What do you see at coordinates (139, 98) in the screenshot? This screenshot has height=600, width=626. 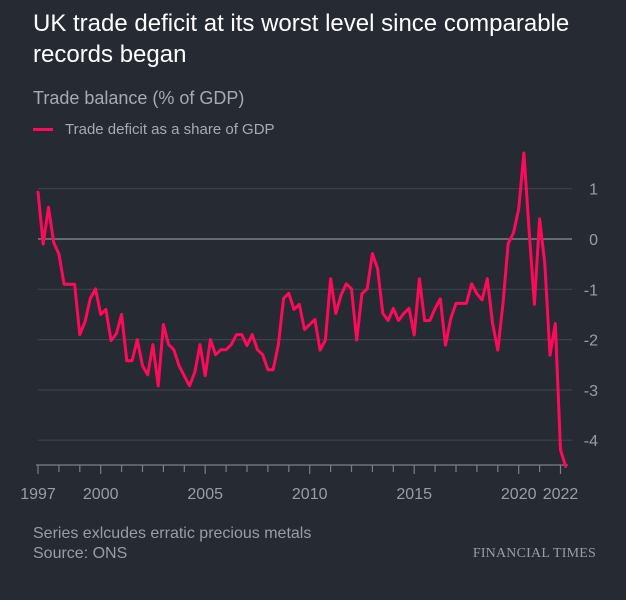 I see `chart-subtitle: Trade balance (% of GDP)` at bounding box center [139, 98].